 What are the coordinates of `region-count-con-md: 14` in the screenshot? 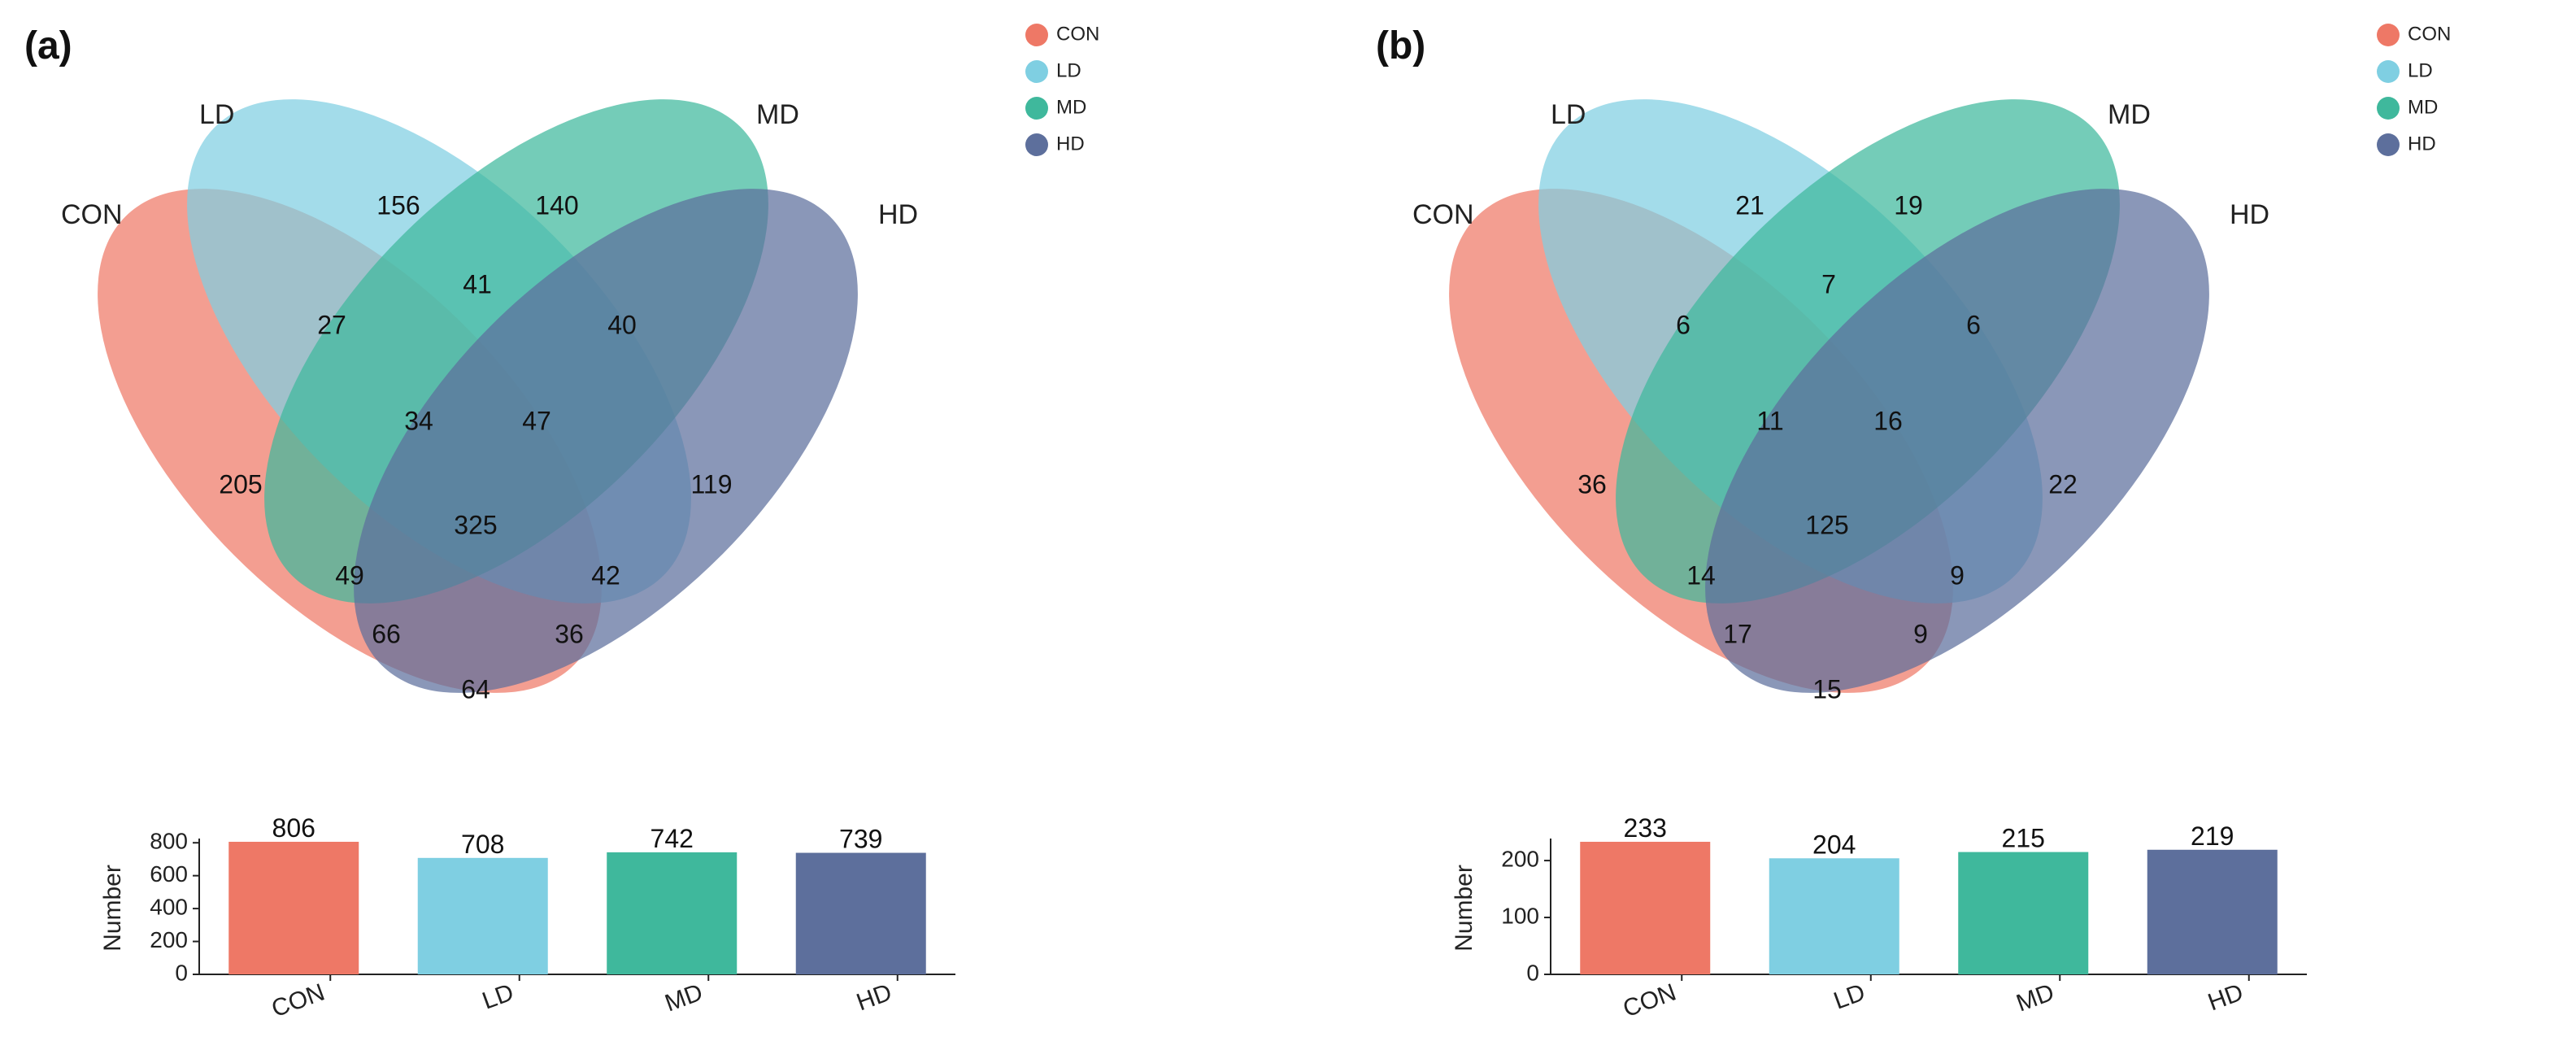 It's located at (1701, 575).